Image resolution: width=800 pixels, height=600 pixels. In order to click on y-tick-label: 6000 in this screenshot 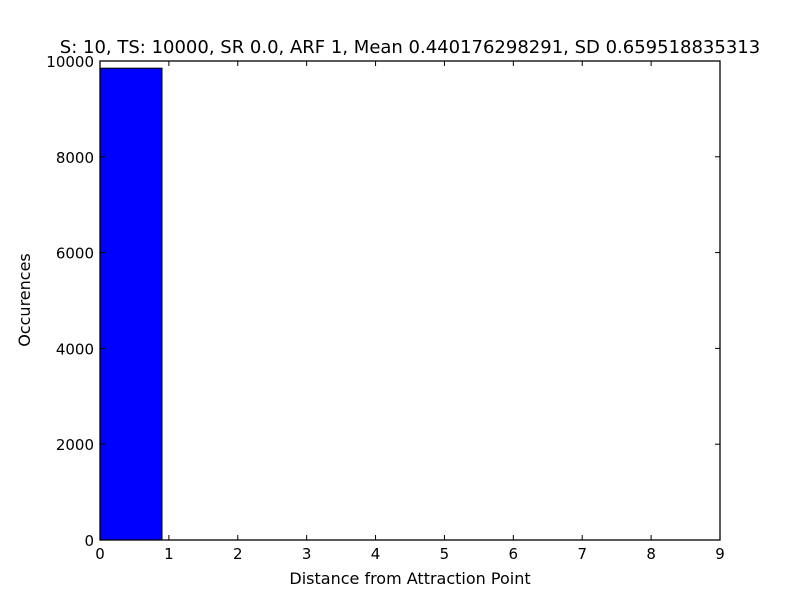, I will do `click(75, 254)`.